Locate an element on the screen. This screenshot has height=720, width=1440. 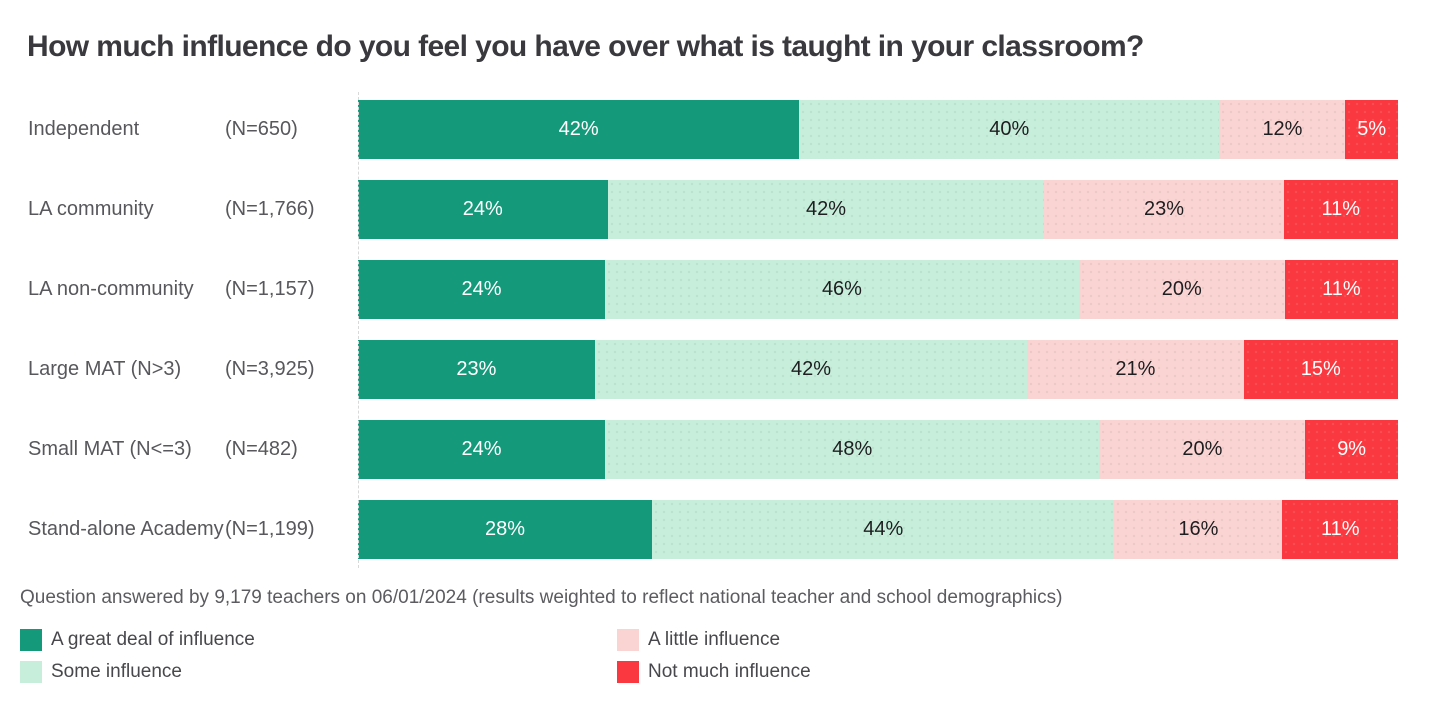
stacked-bar: 24% 42% 23% 11% is located at coordinates (878, 209).